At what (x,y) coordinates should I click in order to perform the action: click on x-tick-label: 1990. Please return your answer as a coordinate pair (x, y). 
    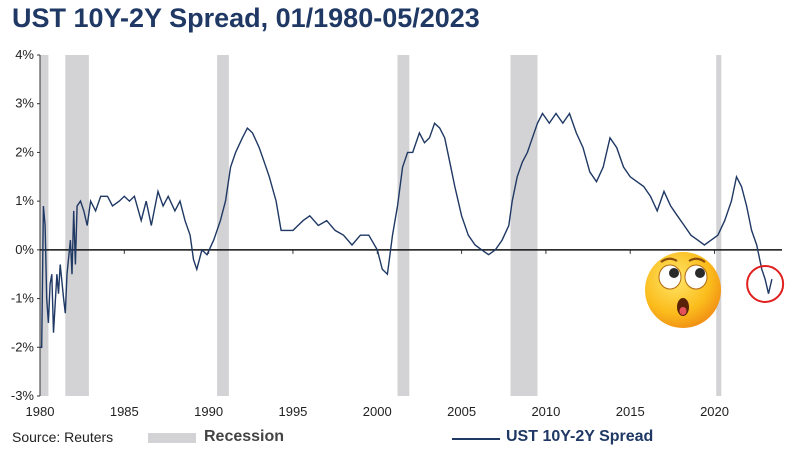
    Looking at the image, I should click on (208, 411).